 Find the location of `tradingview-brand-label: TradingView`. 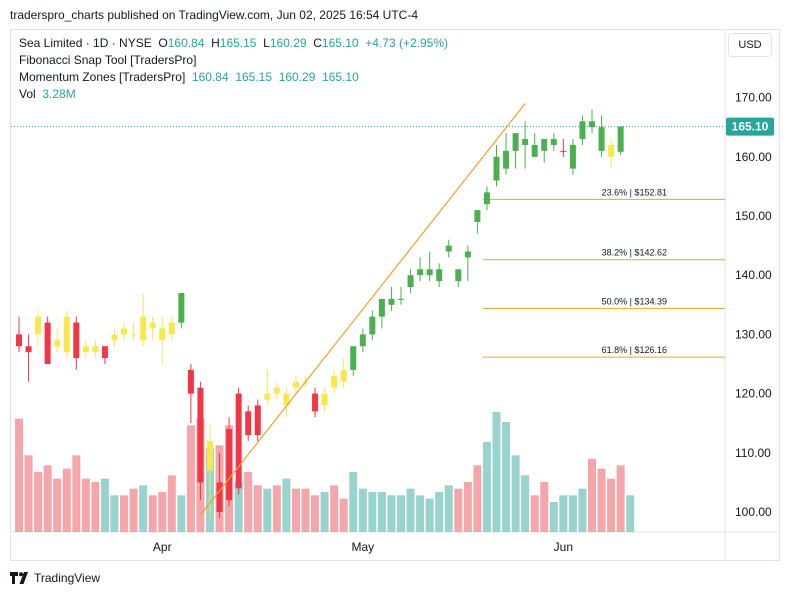

tradingview-brand-label: TradingView is located at coordinates (67, 578).